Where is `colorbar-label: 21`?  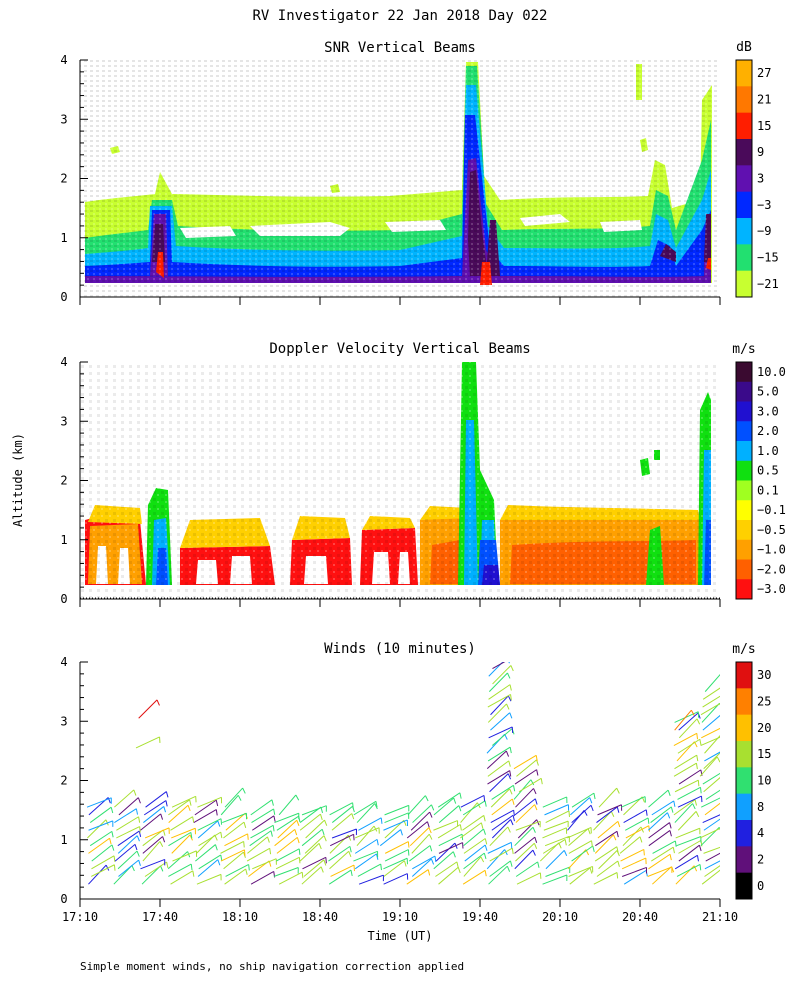 colorbar-label: 21 is located at coordinates (764, 100).